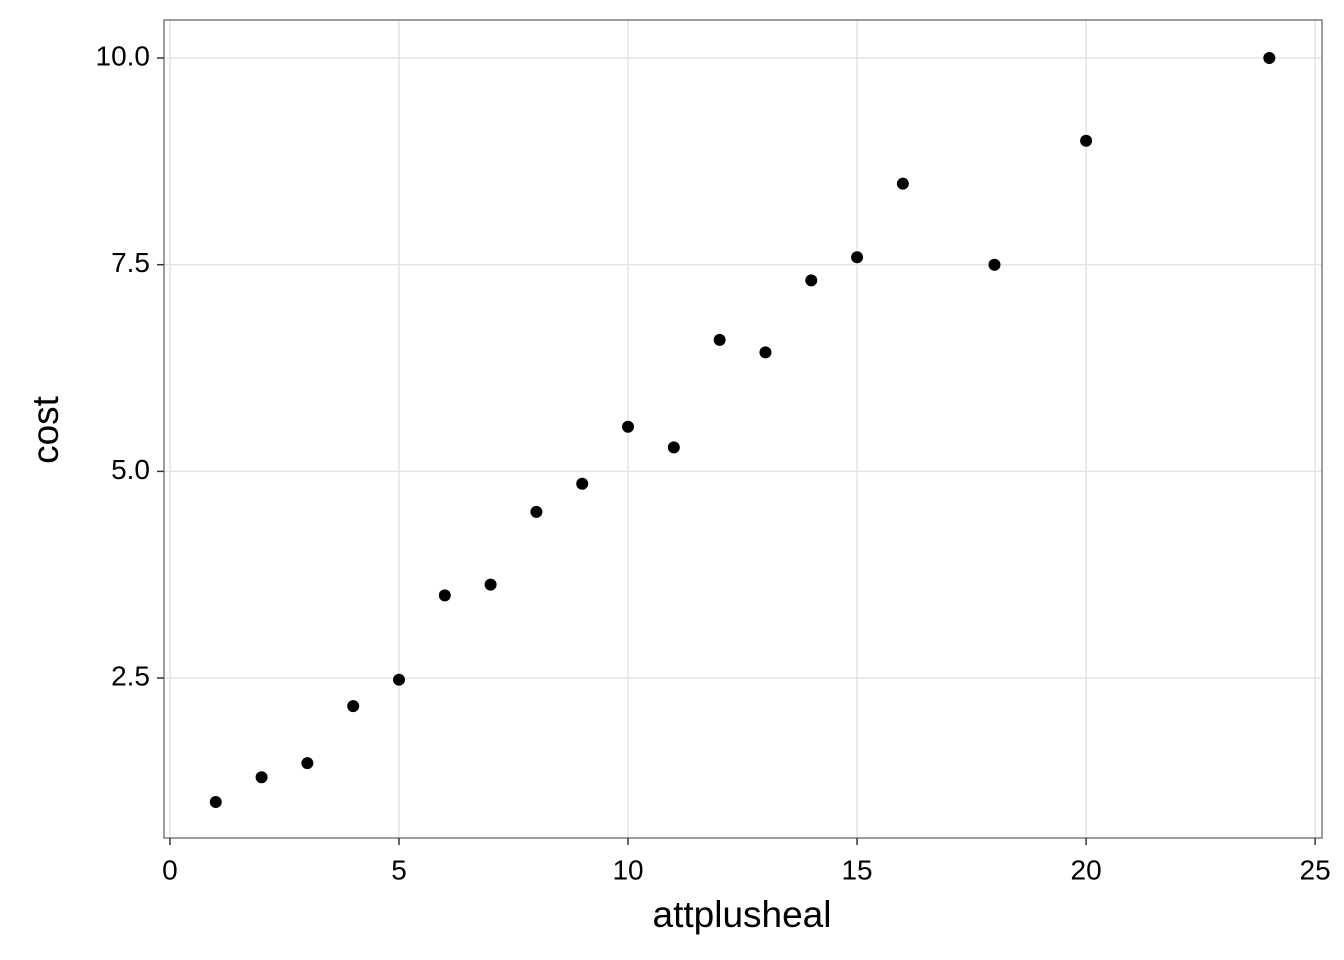 This screenshot has height=960, width=1344. I want to click on y-tick-label: 2.5, so click(130, 675).